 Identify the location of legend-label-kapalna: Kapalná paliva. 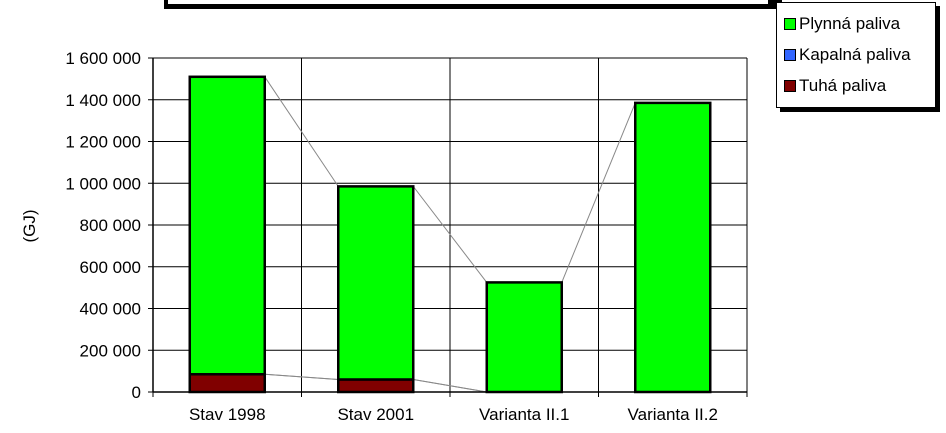
(855, 54).